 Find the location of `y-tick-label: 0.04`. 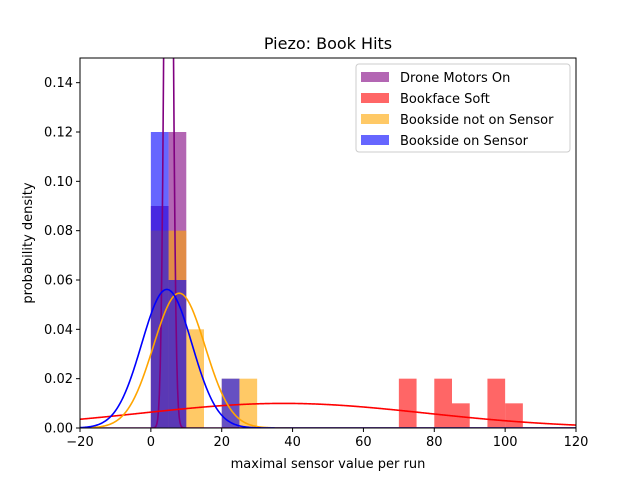

y-tick-label: 0.04 is located at coordinates (58, 330).